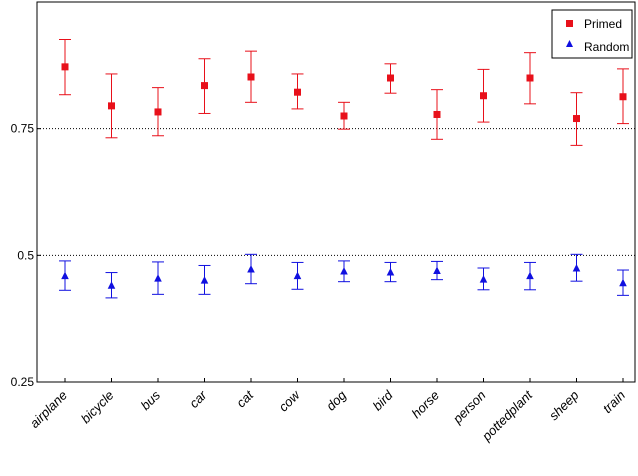 The image size is (638, 476). What do you see at coordinates (111, 106) in the screenshot?
I see `point-primed-bicycle` at bounding box center [111, 106].